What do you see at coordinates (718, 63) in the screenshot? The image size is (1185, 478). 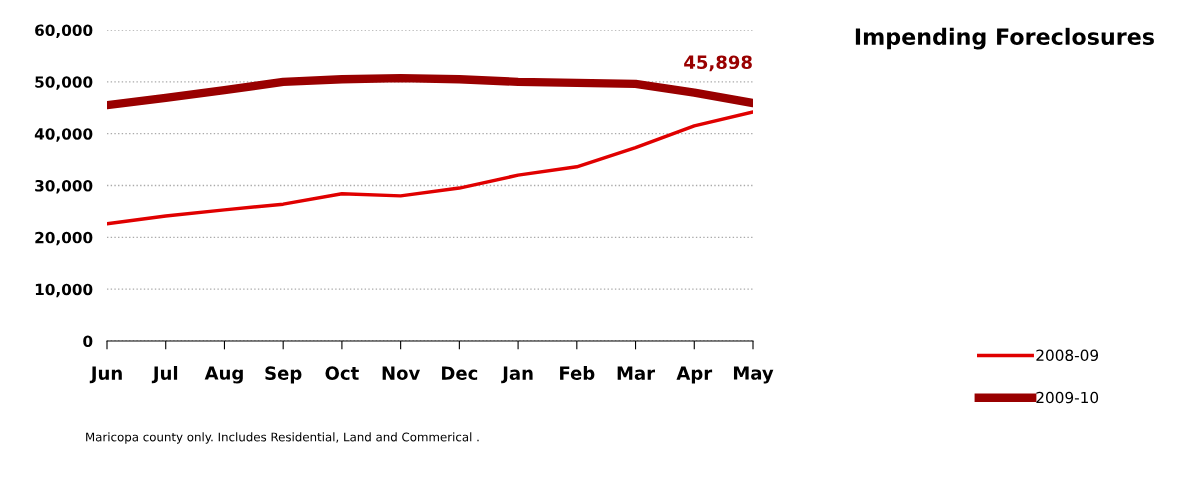 I see `annotation: 45,898` at bounding box center [718, 63].